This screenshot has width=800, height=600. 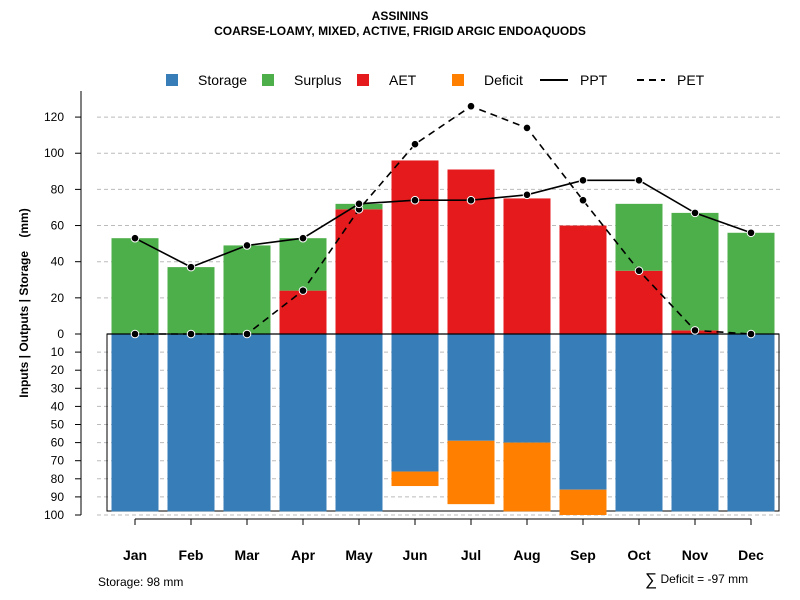 What do you see at coordinates (58, 425) in the screenshot?
I see `y-tick-label: 50` at bounding box center [58, 425].